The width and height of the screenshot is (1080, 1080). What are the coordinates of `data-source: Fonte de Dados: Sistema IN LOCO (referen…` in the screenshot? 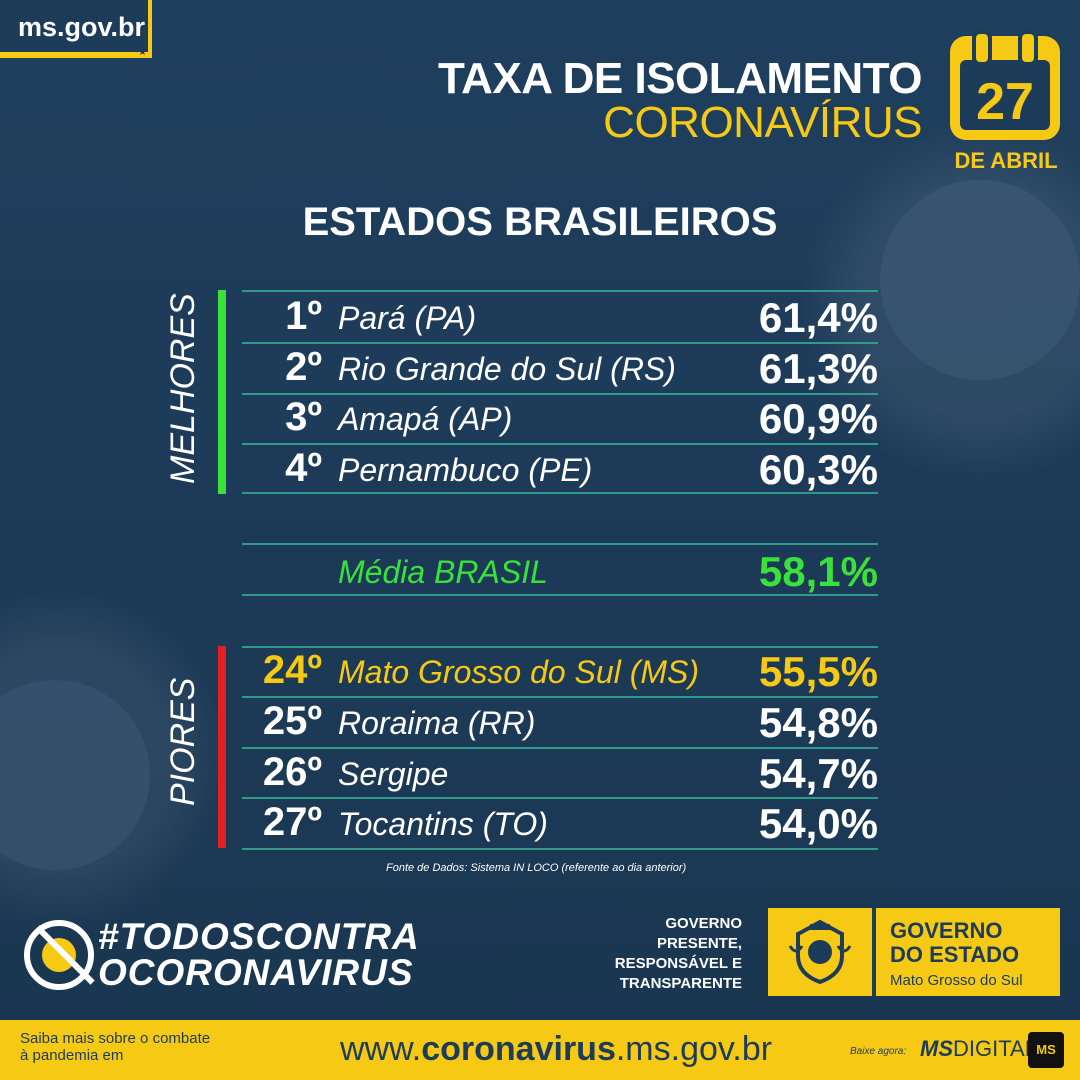 It's located at (536, 868).